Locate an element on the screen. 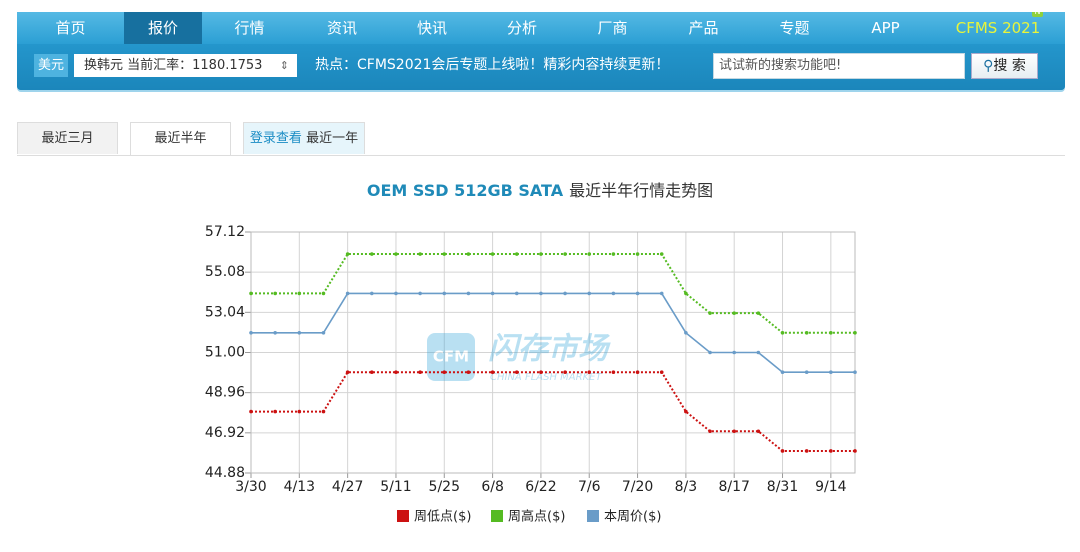 The height and width of the screenshot is (552, 1080). watermark: CFM 闪存市场 CHINA FLASH MARKET is located at coordinates (519, 357).